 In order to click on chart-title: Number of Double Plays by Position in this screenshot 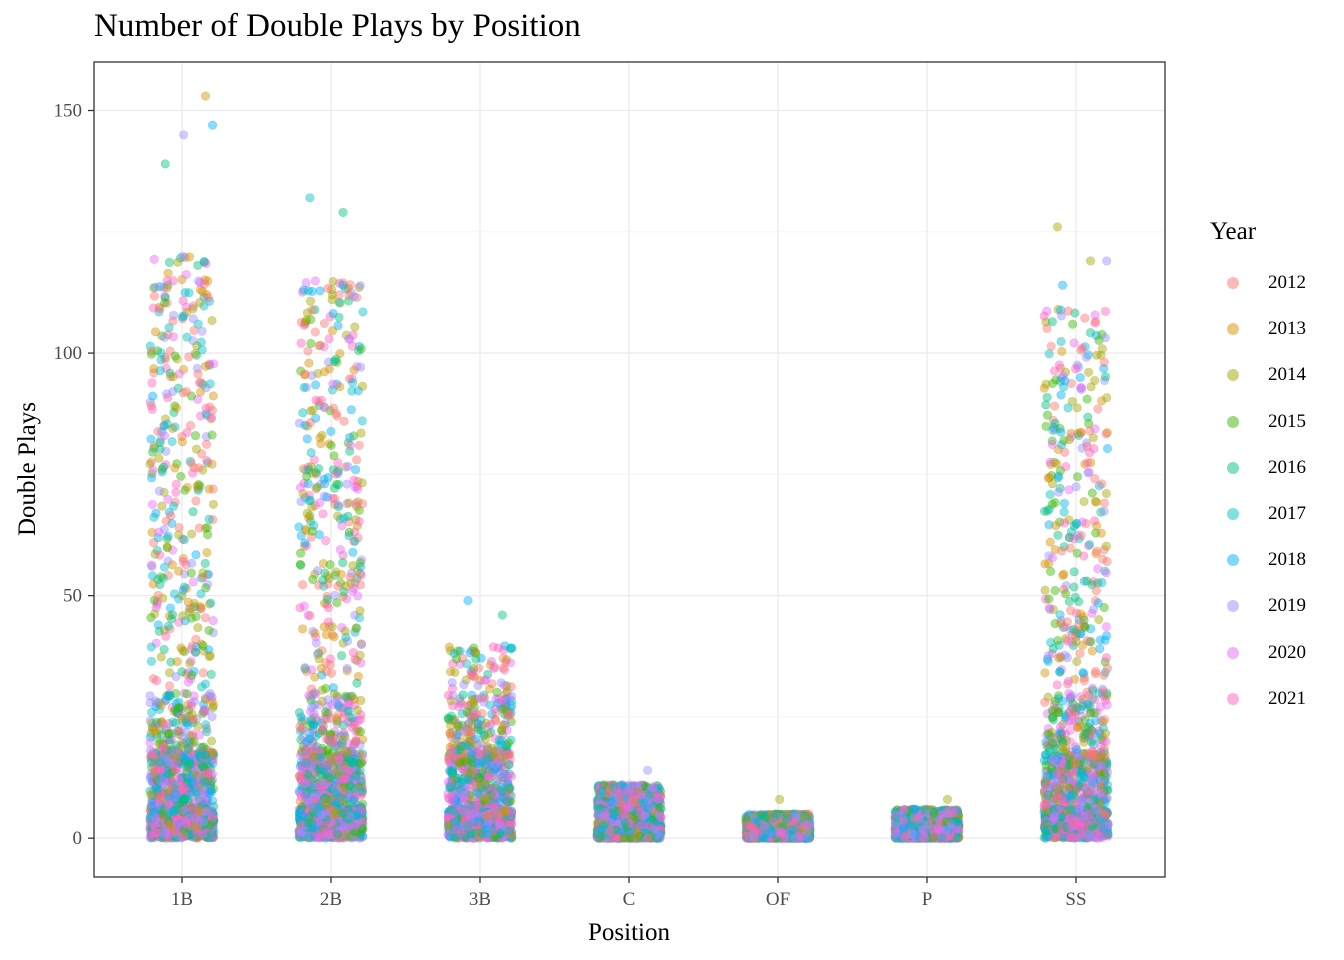, I will do `click(337, 26)`.